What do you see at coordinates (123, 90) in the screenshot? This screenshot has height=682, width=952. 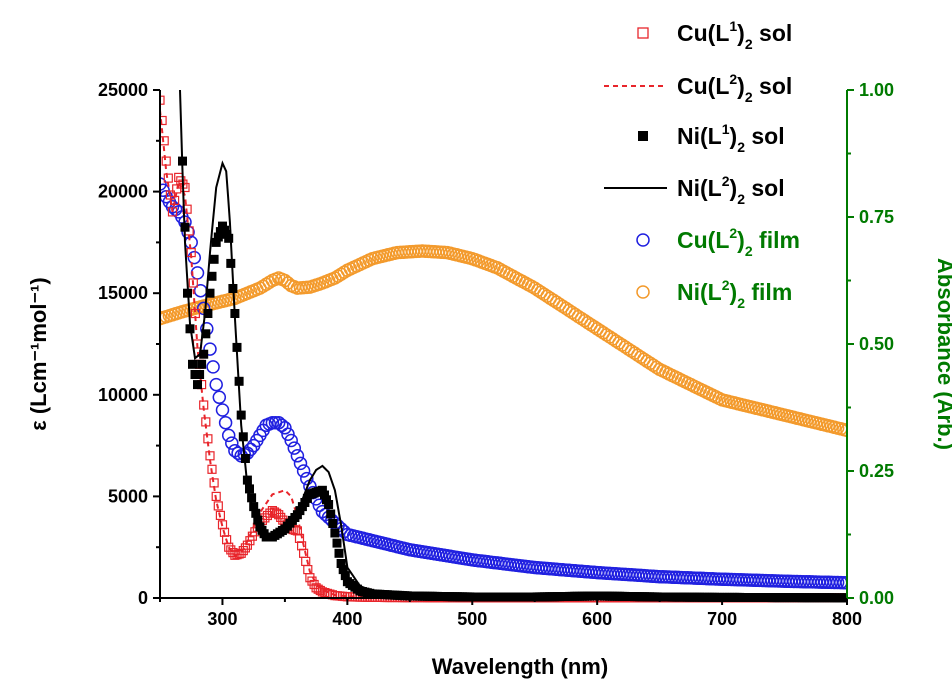 I see `y-left-tick-label: 25000` at bounding box center [123, 90].